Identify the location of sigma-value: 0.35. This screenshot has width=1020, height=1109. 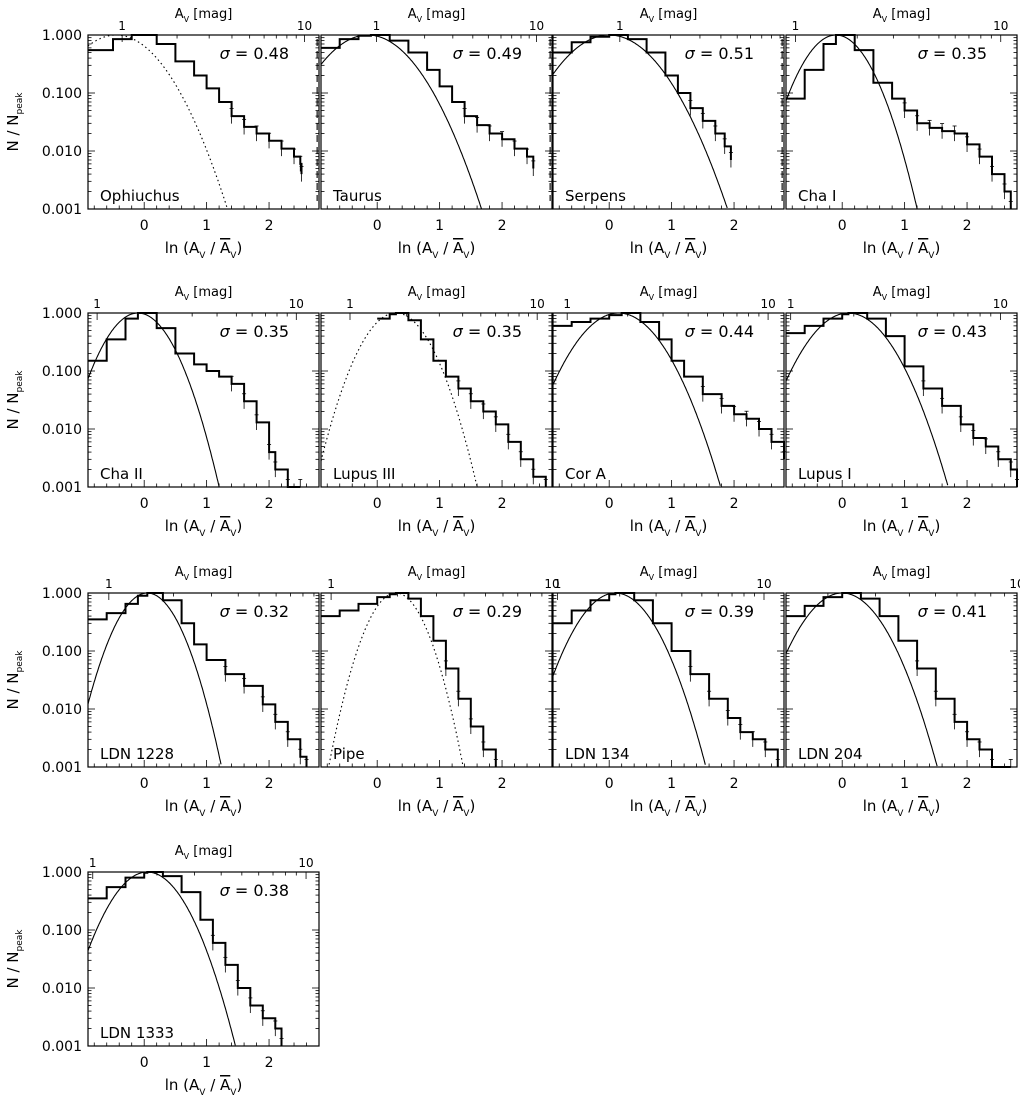
(271, 331).